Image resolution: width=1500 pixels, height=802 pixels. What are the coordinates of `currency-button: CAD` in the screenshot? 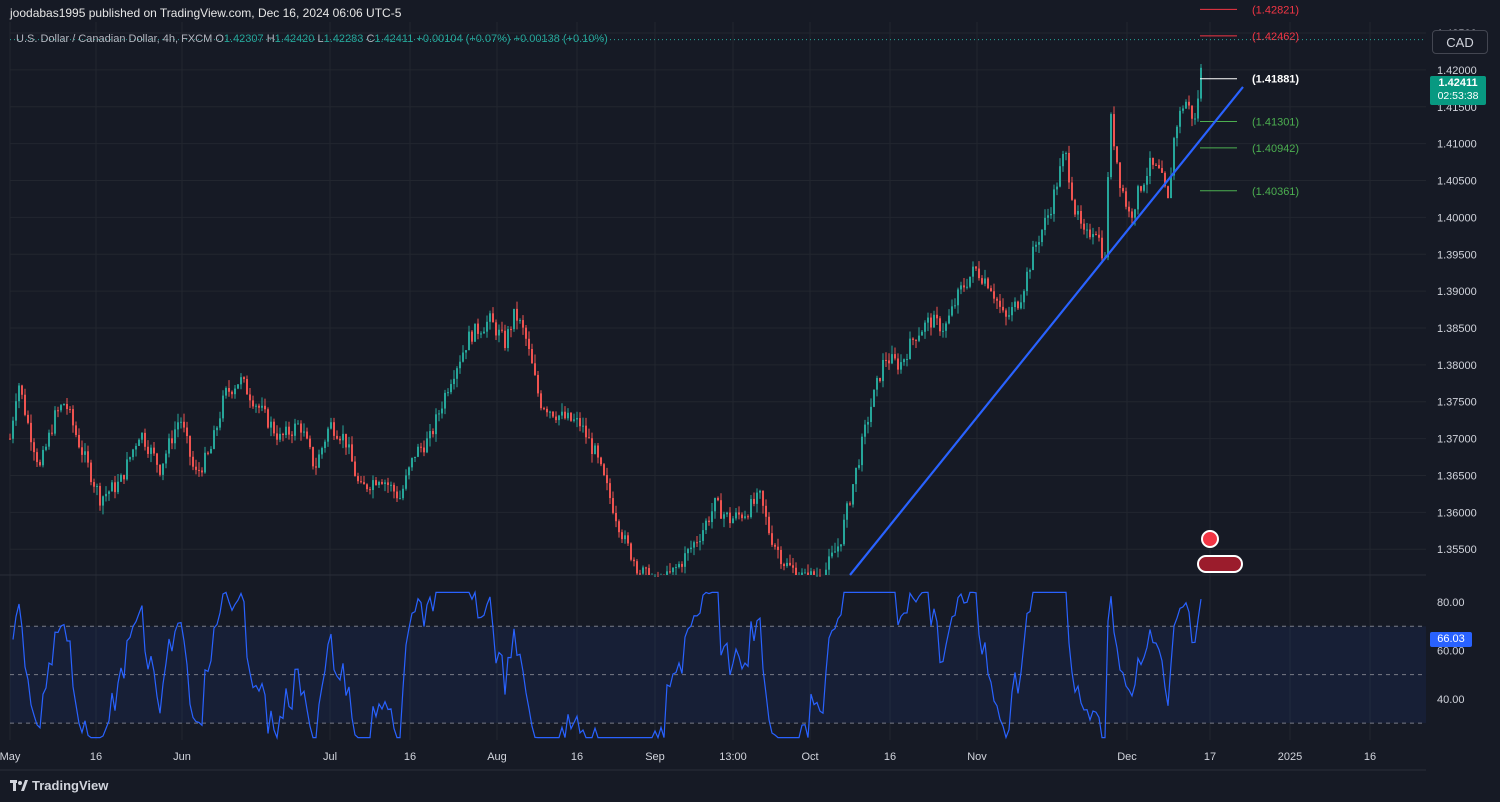 It's located at (1460, 42).